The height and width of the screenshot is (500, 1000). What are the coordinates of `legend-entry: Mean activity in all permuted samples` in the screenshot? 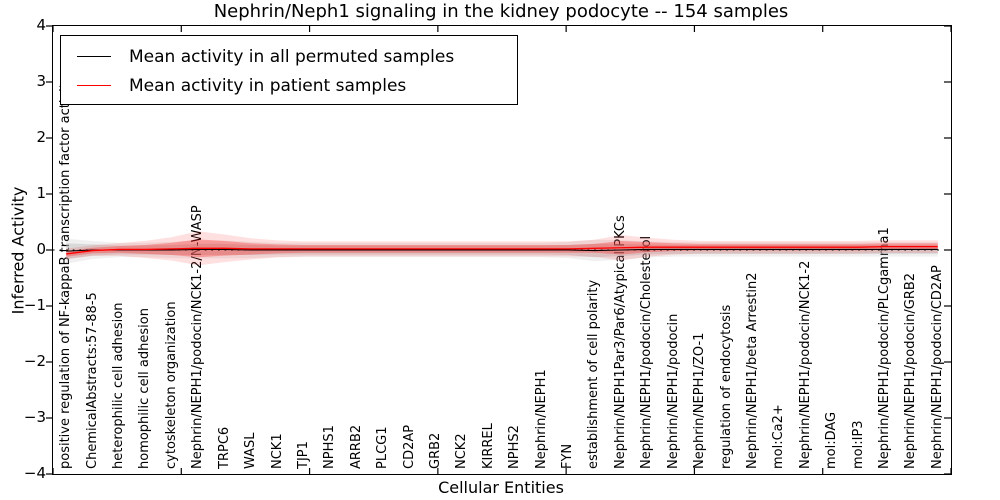 It's located at (289, 56).